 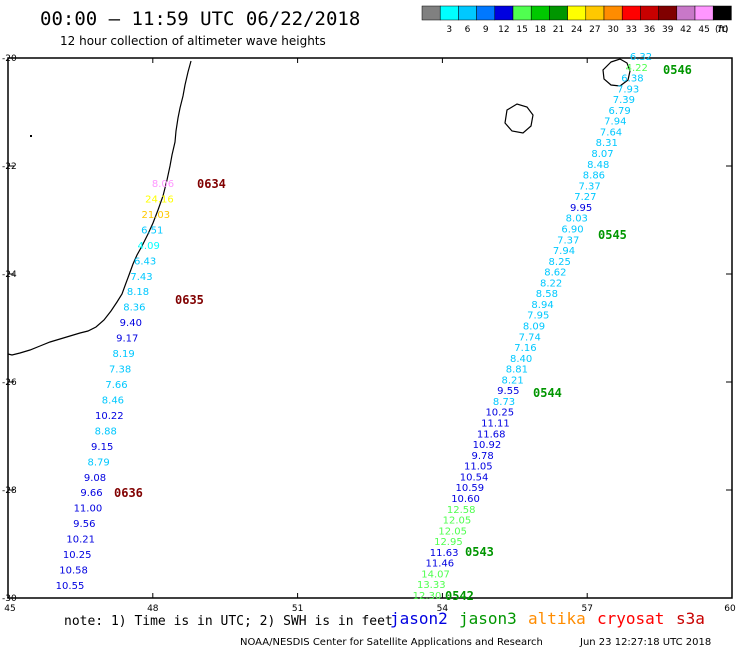 I want to click on wave-height-label: 8.86, so click(x=594, y=176).